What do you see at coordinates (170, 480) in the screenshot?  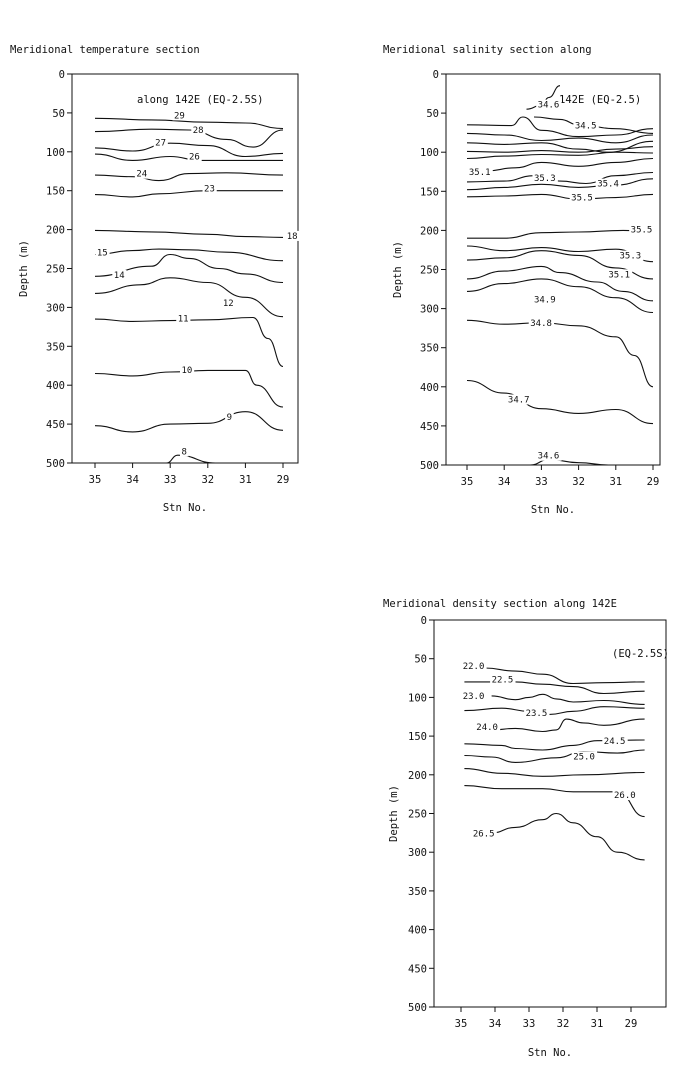 I see `temperature-x-tick-label: 33` at bounding box center [170, 480].